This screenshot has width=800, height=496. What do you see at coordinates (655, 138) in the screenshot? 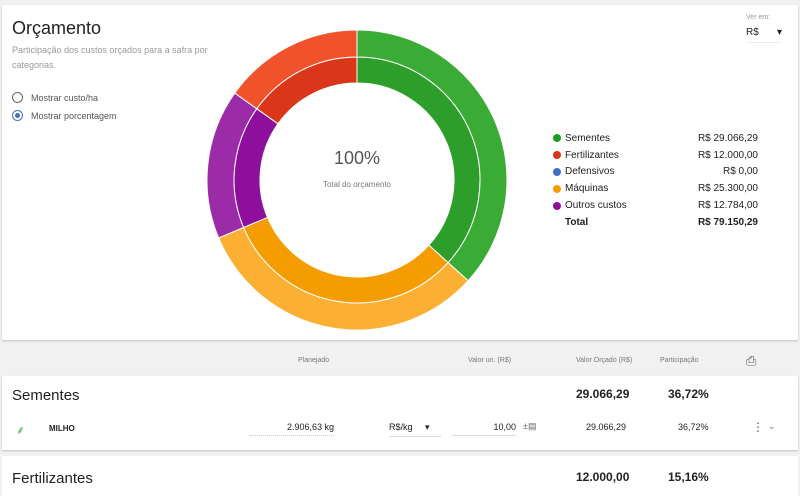
I see `legend-item: Sementes R$ 29.066,29` at bounding box center [655, 138].